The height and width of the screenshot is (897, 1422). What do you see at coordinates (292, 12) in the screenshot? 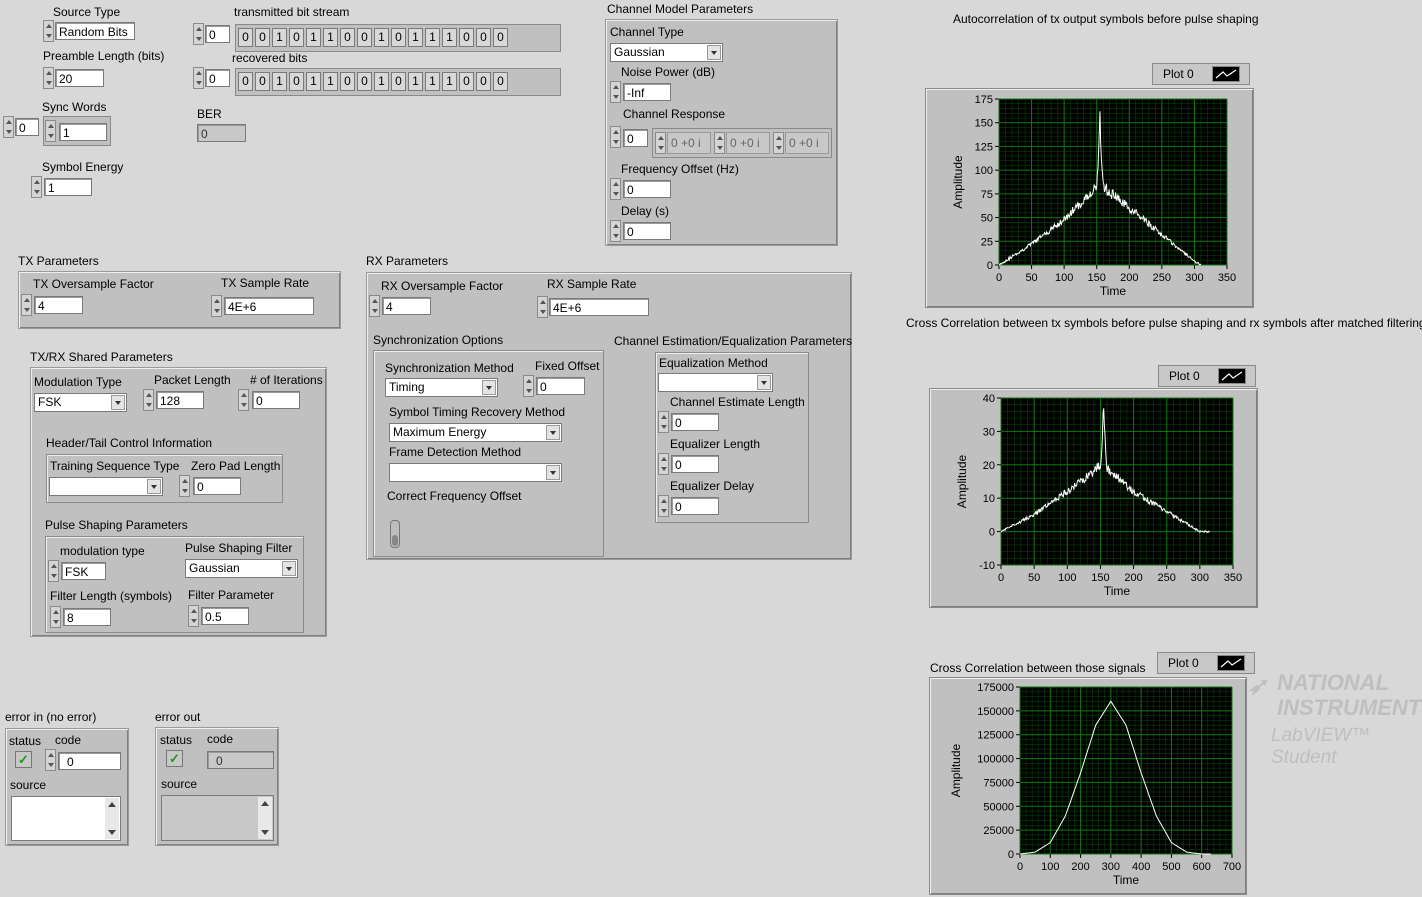
I see `tx-bits-label: transmitted bit stream` at bounding box center [292, 12].